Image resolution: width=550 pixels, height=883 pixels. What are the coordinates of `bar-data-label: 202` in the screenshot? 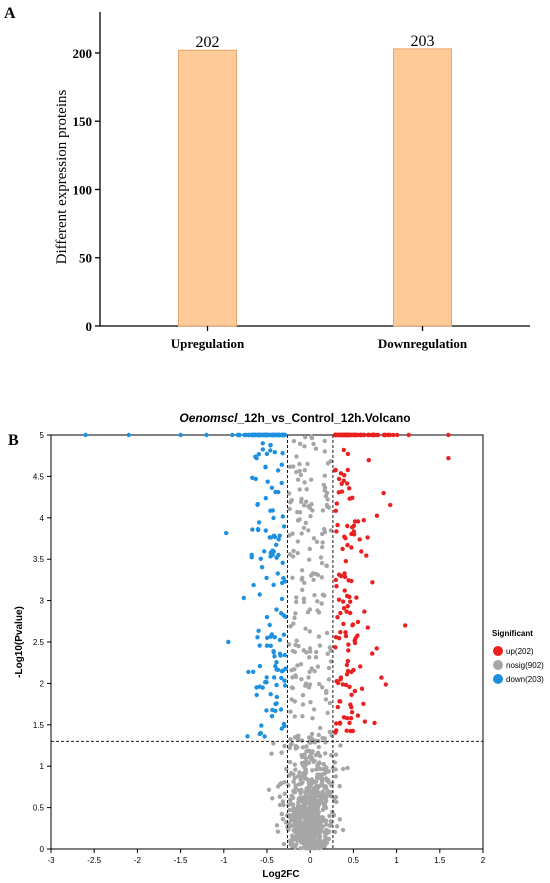 It's located at (208, 42).